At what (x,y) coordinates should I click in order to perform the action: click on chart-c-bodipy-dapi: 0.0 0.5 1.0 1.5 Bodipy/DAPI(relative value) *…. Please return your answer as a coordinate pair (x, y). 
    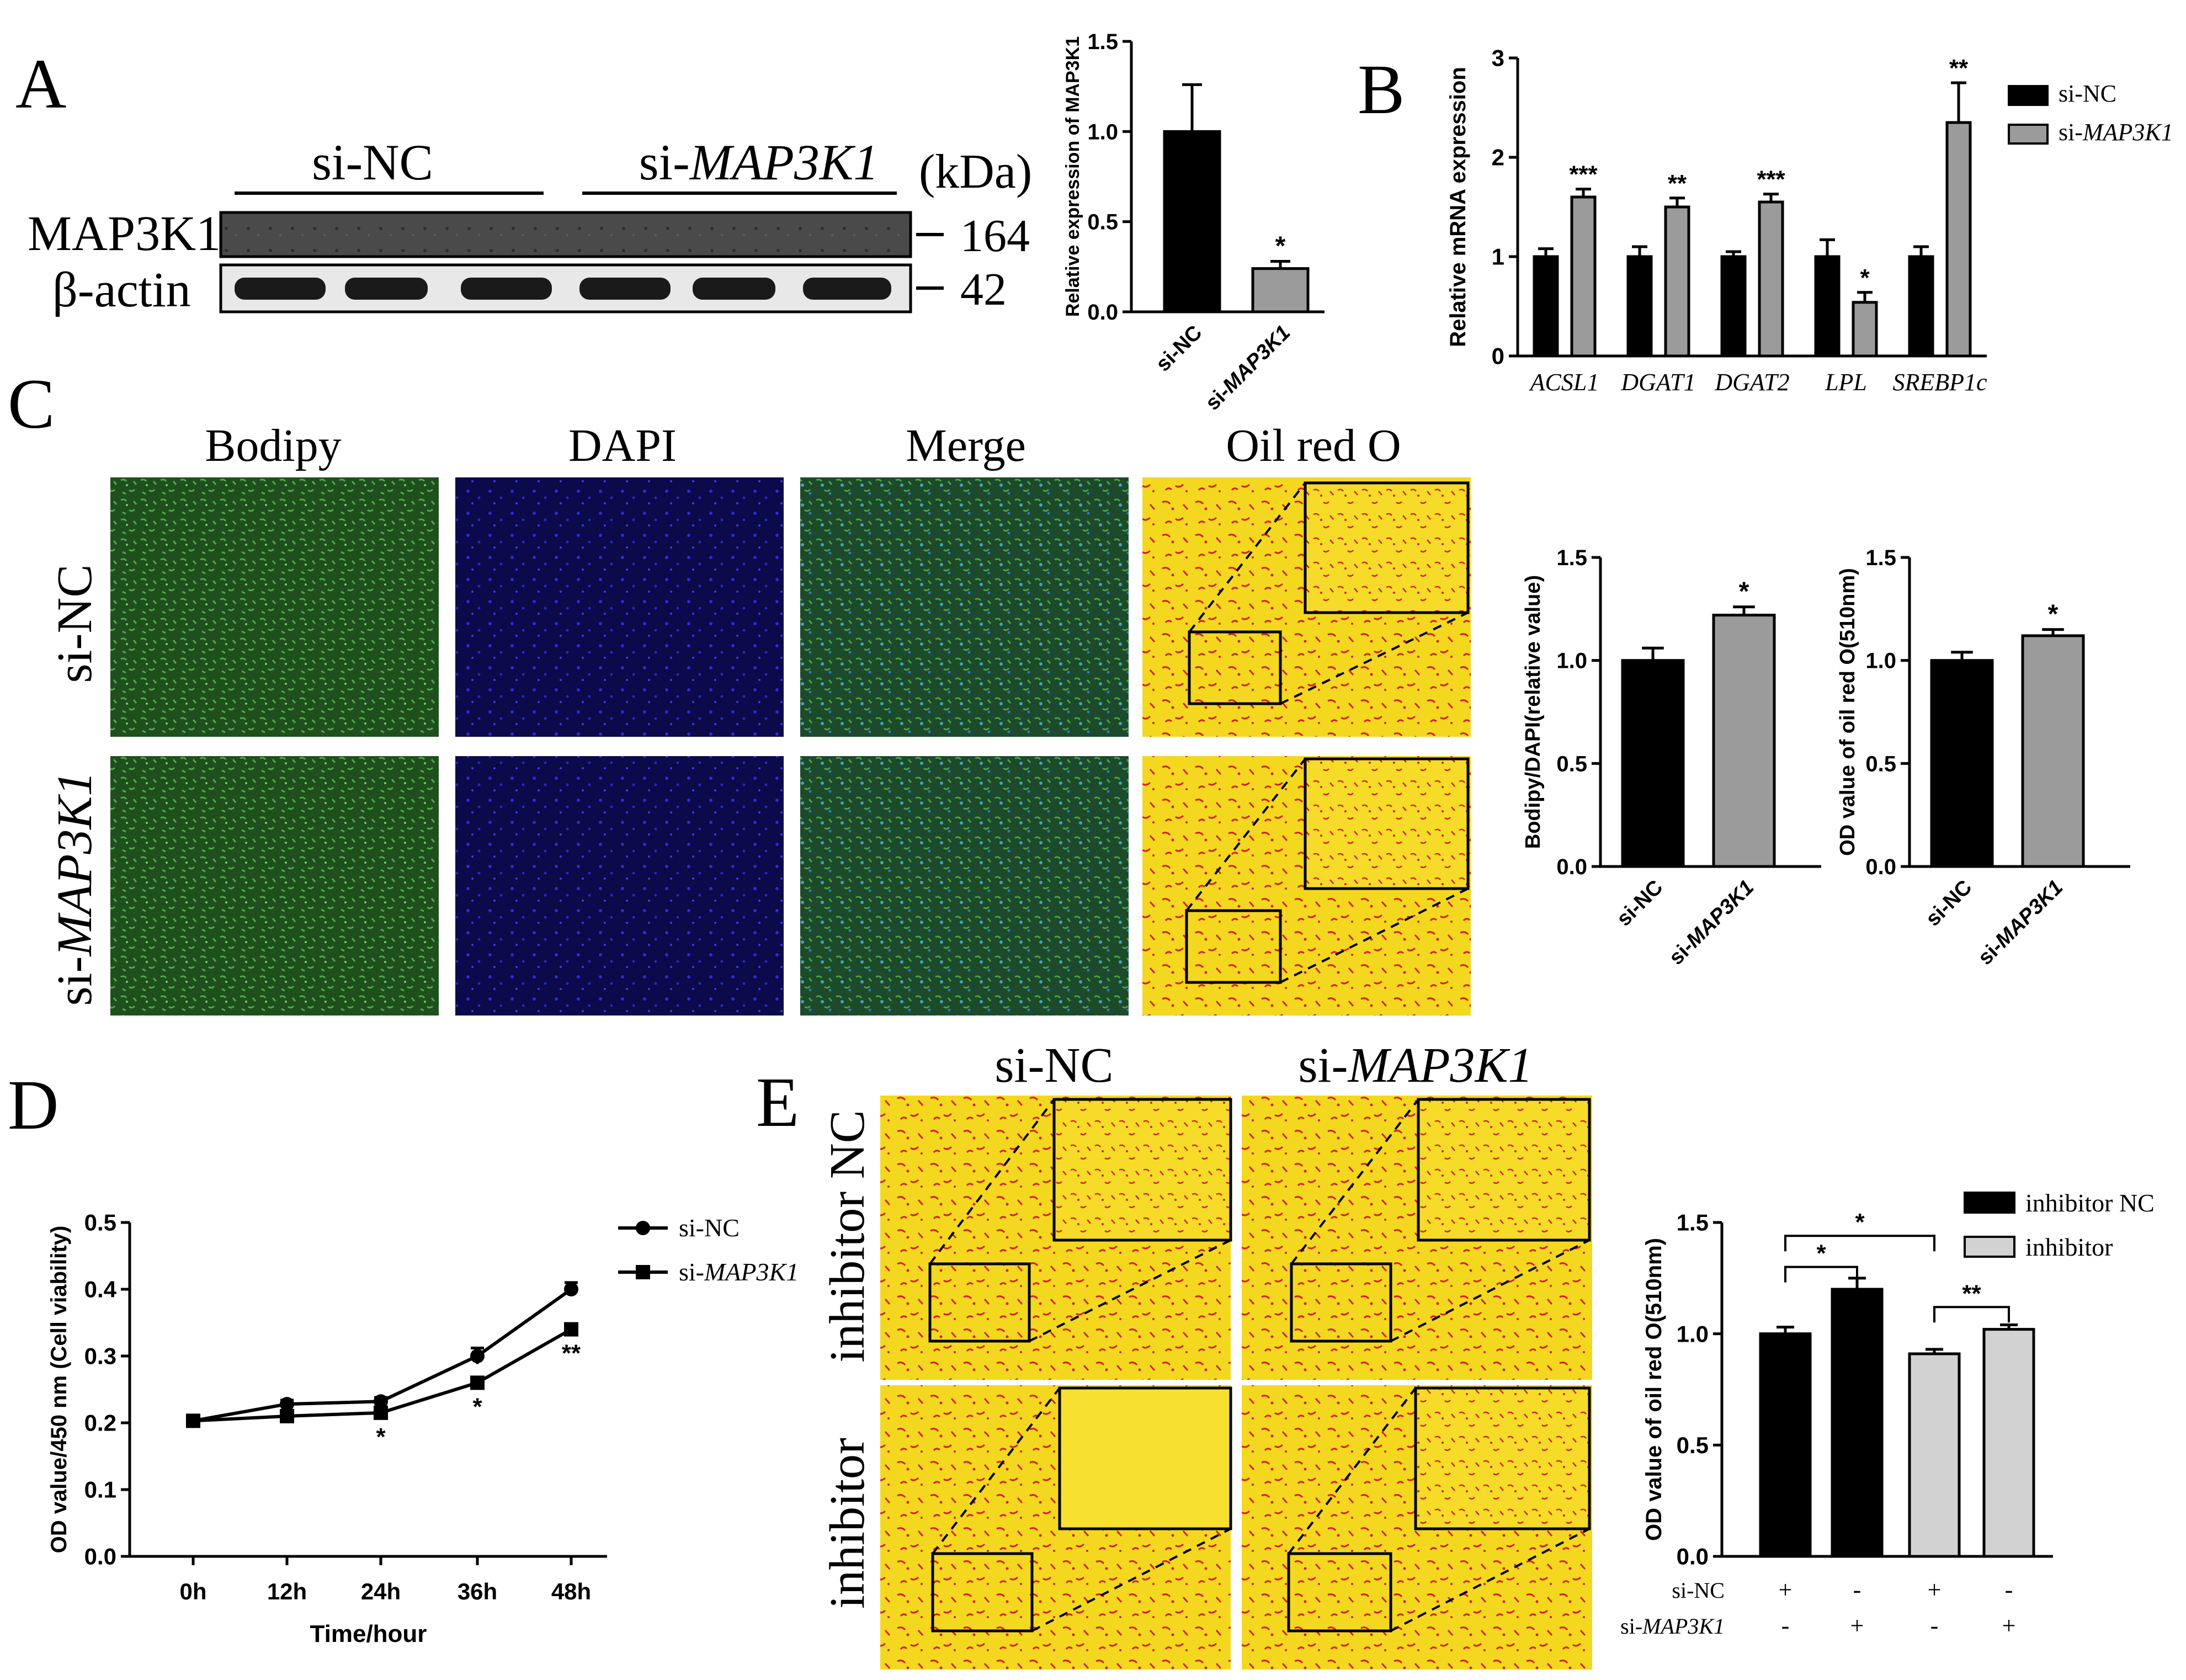
    Looking at the image, I should click on (1671, 758).